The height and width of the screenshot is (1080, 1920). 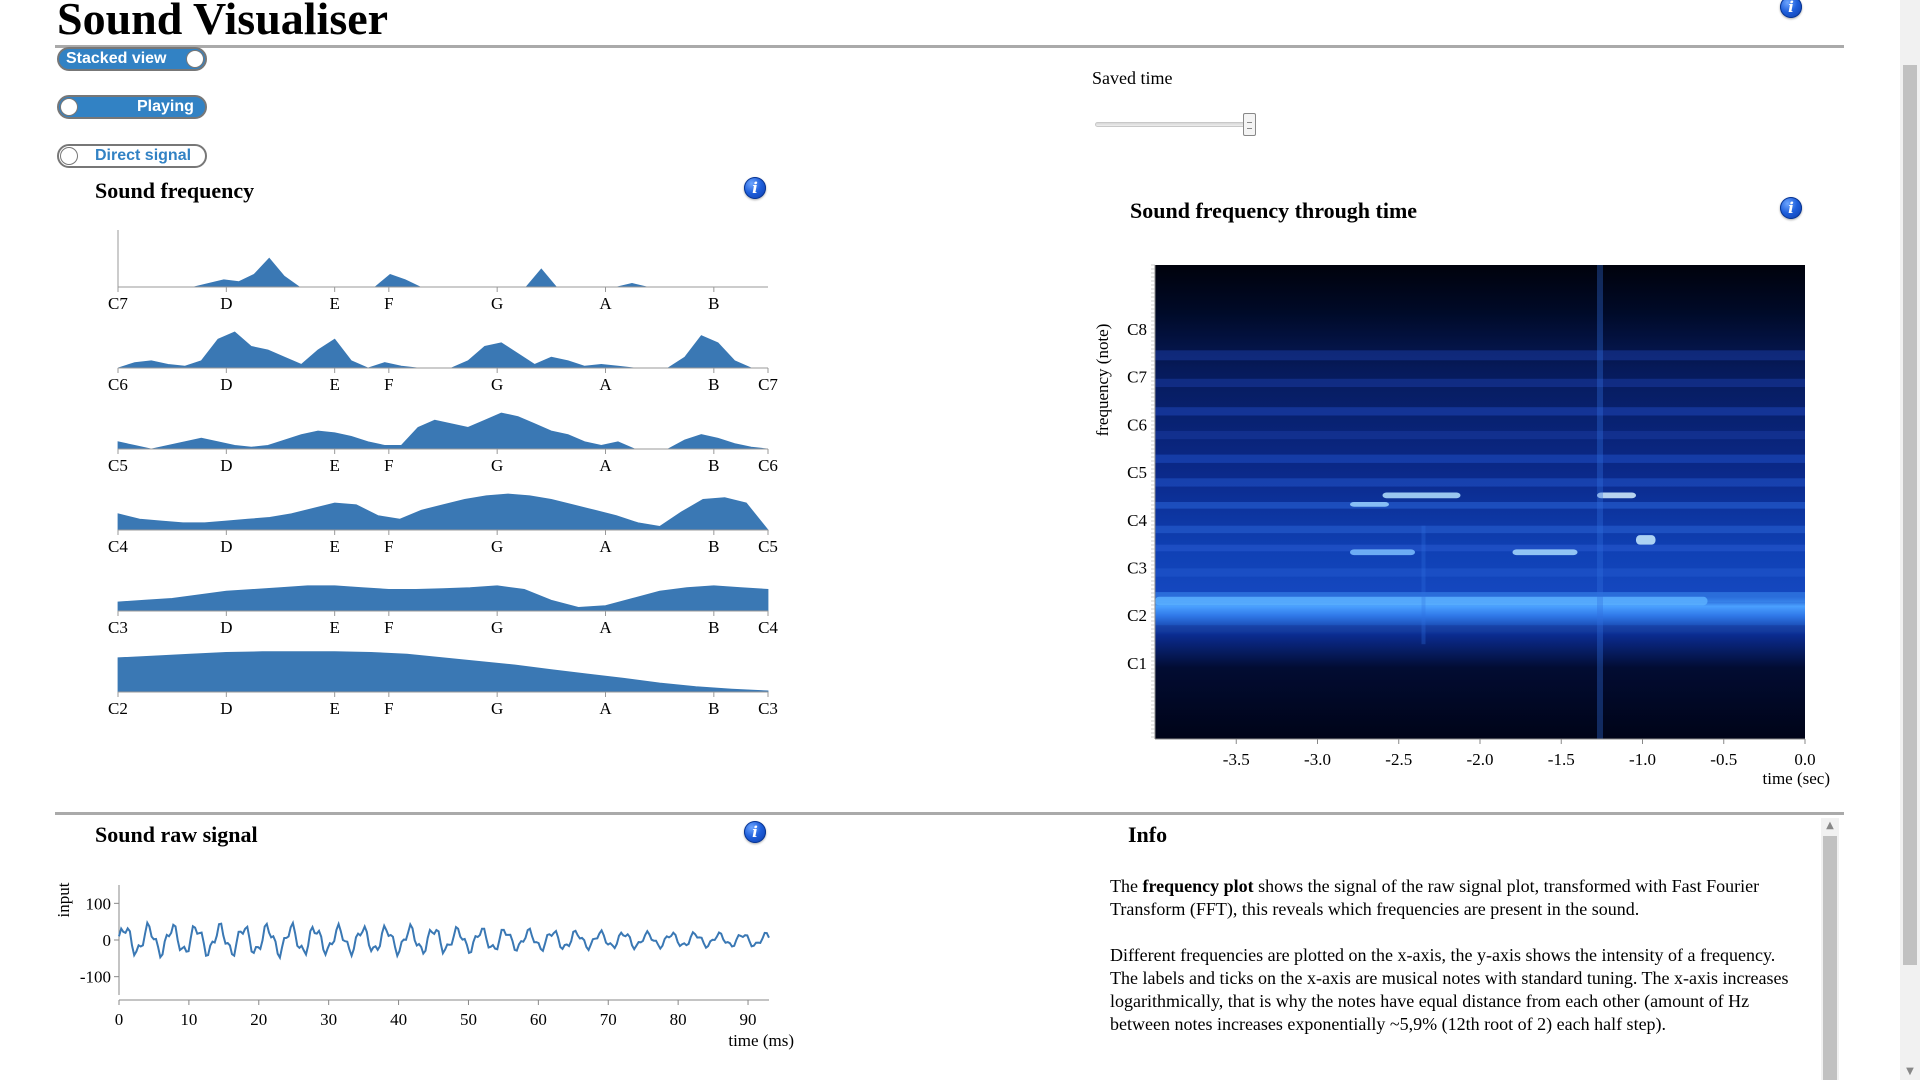 What do you see at coordinates (768, 465) in the screenshot?
I see `note-label: C6` at bounding box center [768, 465].